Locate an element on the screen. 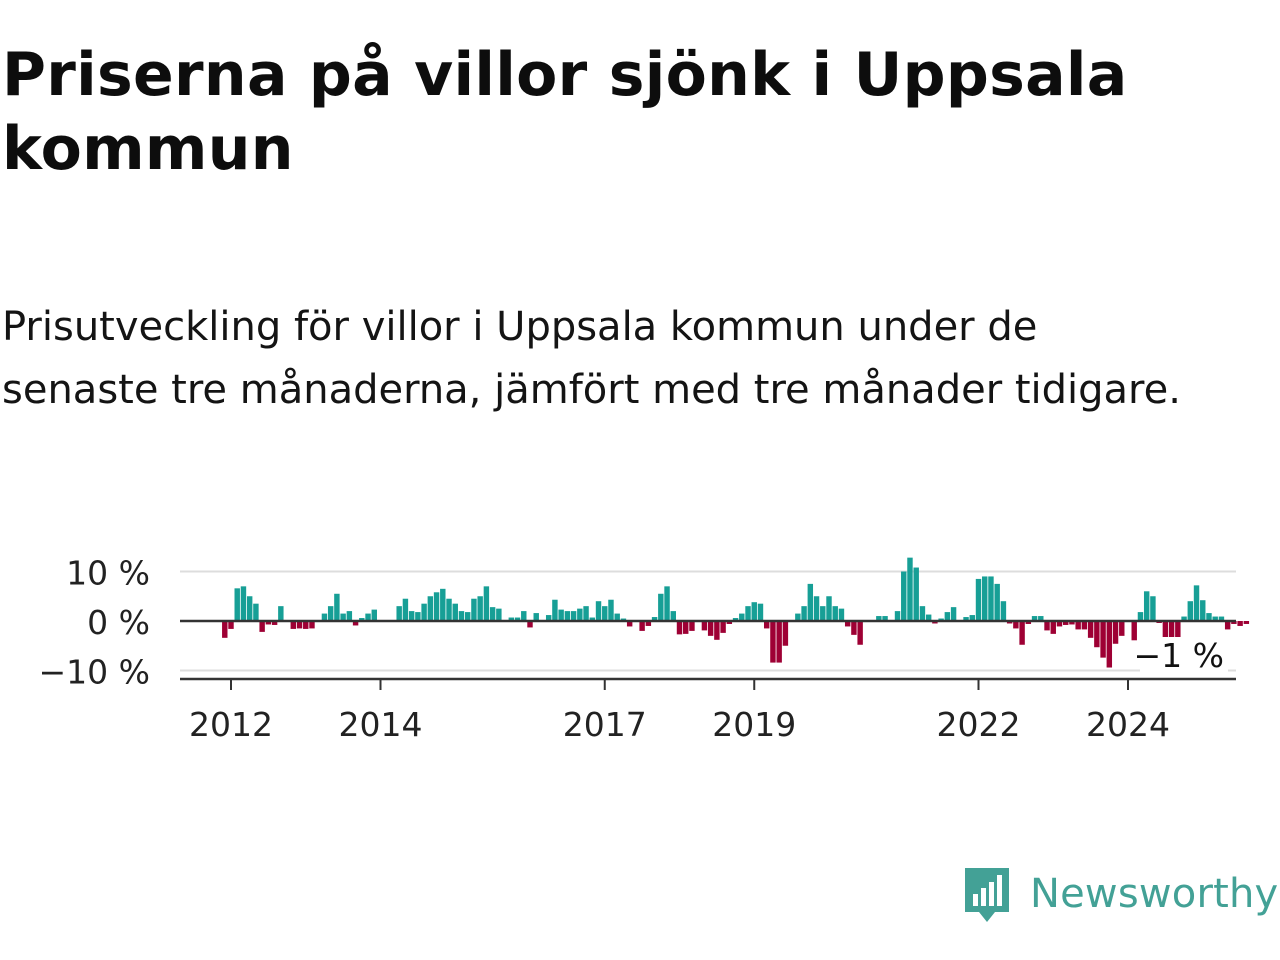 The image size is (1280, 960). x-tick-label: 2017 is located at coordinates (605, 724).